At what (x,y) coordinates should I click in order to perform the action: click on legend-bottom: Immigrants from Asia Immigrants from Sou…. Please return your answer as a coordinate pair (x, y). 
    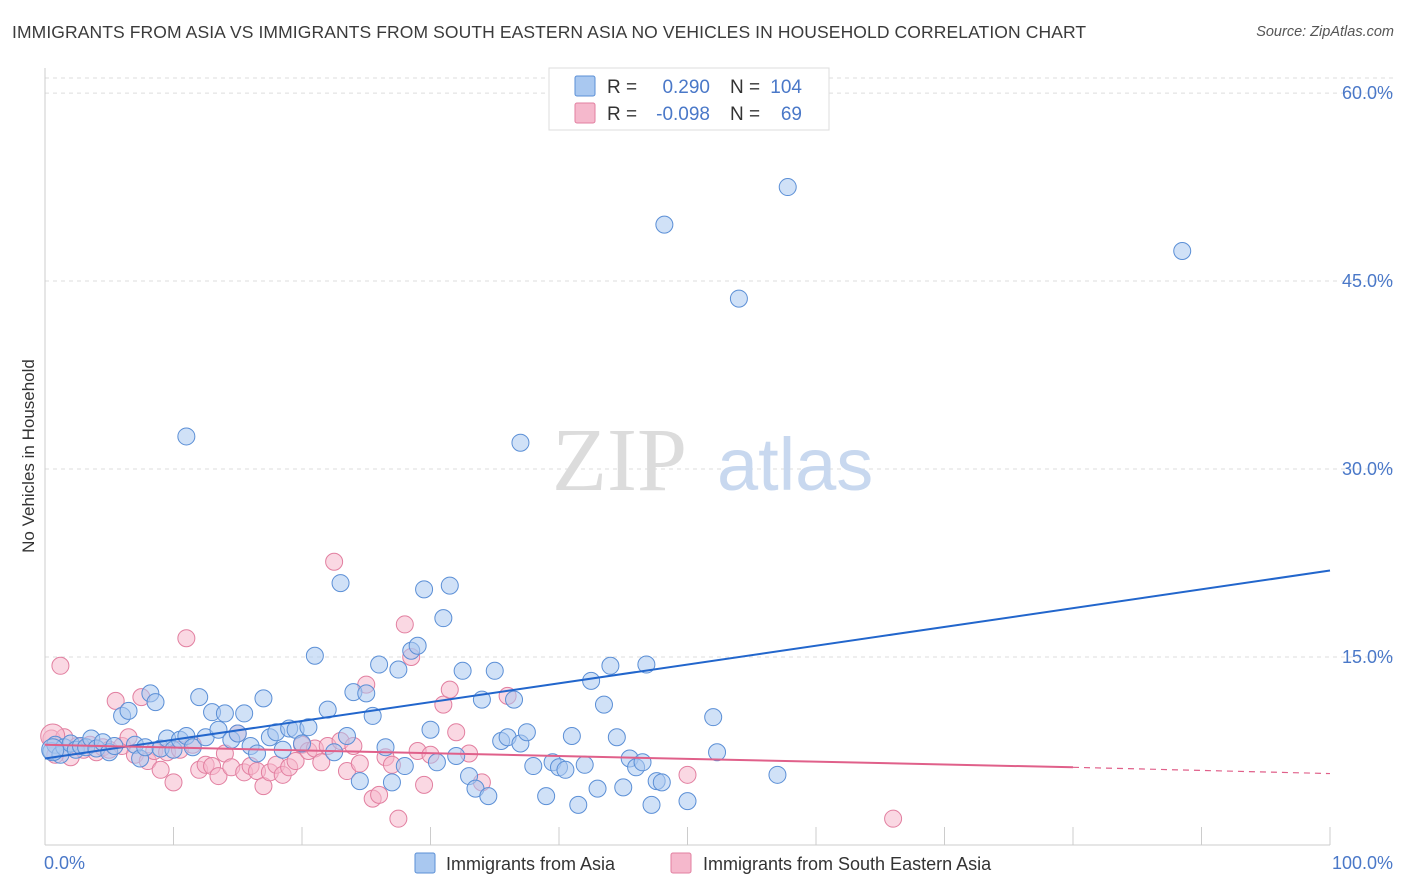
    Looking at the image, I should click on (703, 863).